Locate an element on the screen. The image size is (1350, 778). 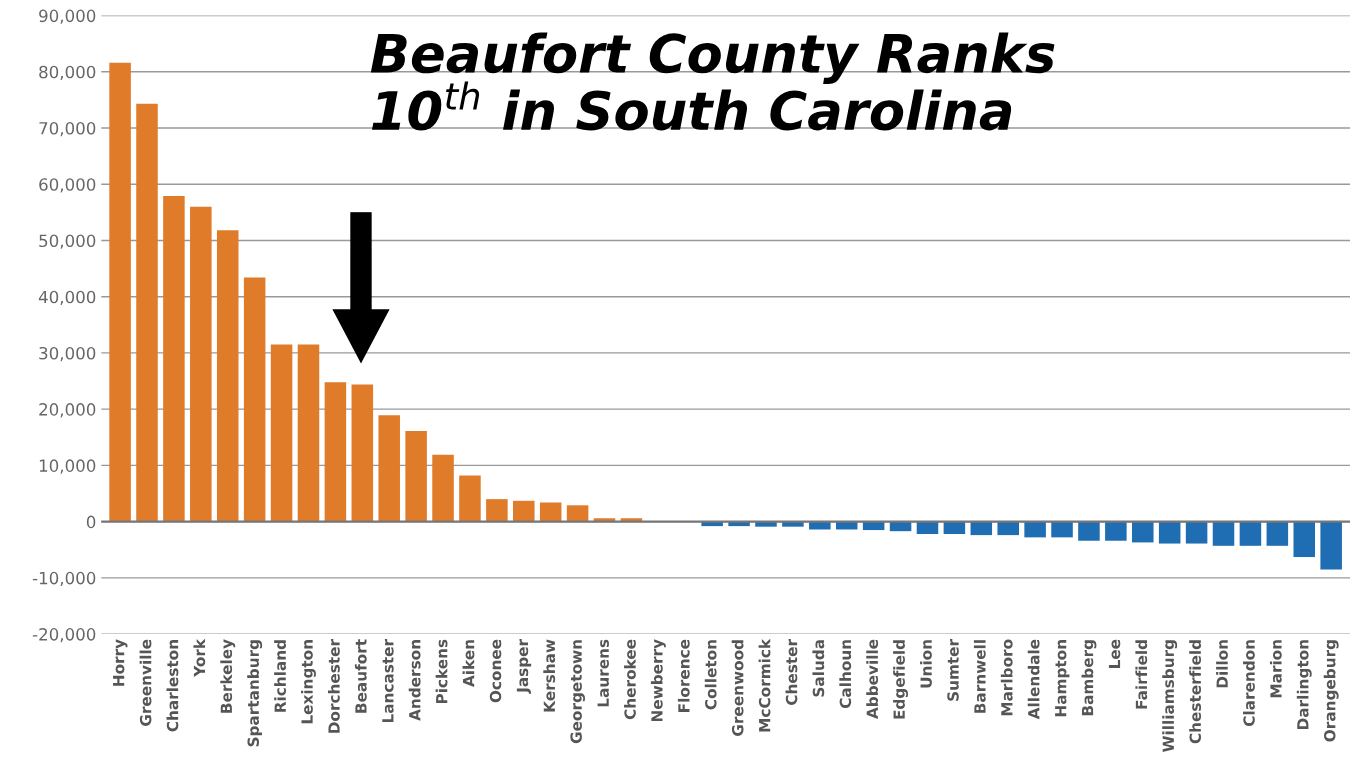
x-tick-label: Spartanburg is located at coordinates (255, 693).